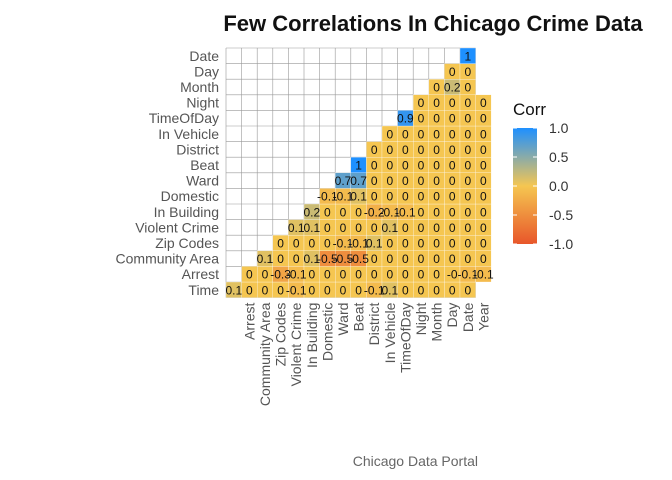 Image resolution: width=672 pixels, height=480 pixels. Describe the element at coordinates (452, 275) in the screenshot. I see `cell-value-label: -0` at that location.